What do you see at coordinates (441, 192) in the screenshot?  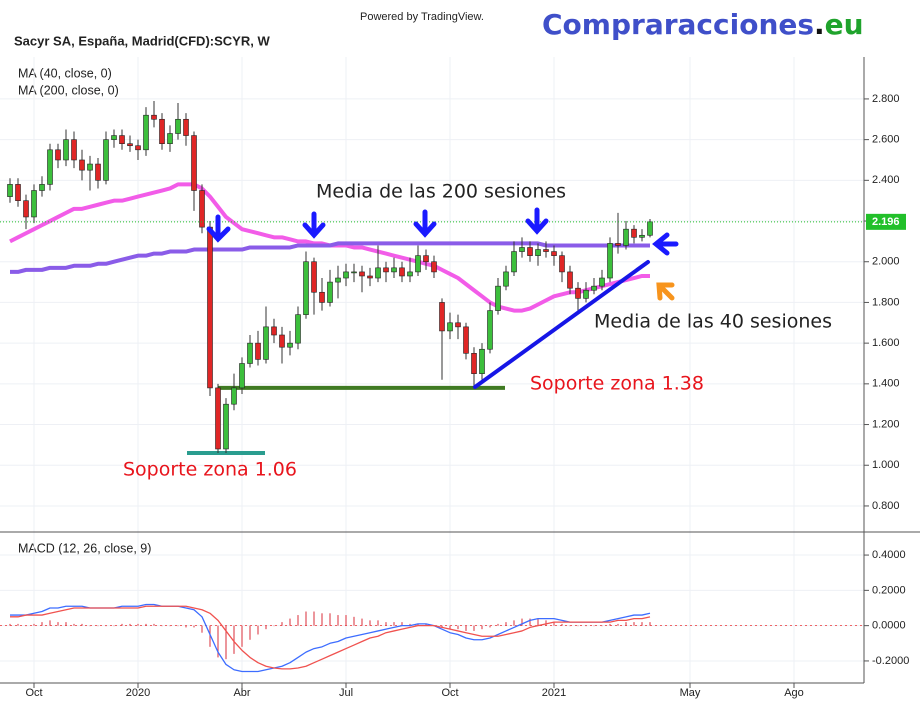 I see `annotation: Media de las 200 sesiones` at bounding box center [441, 192].